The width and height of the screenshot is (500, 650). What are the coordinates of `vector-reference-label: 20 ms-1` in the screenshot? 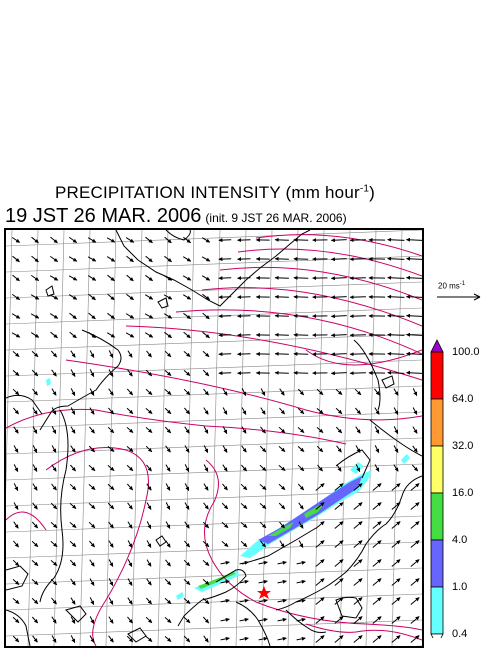 It's located at (451, 286).